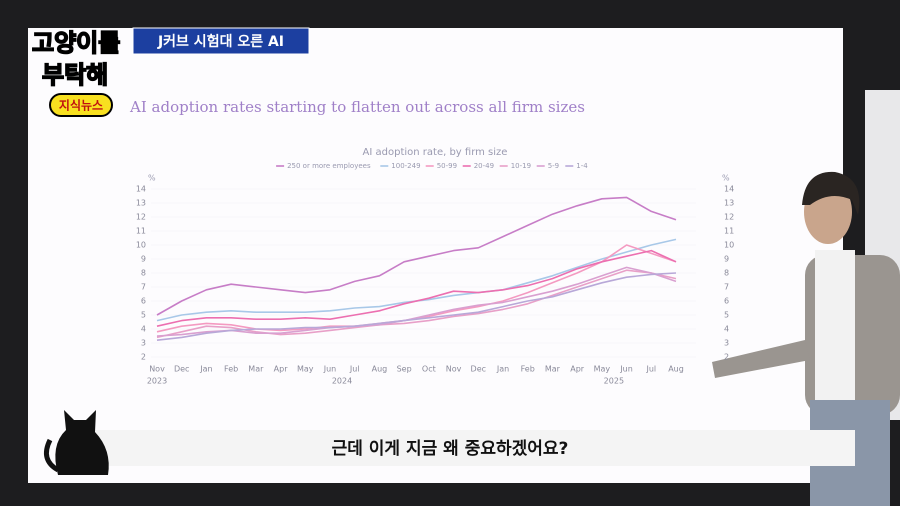 This screenshot has height=506, width=900. I want to click on logo-line1: 고양이를, so click(76, 43).